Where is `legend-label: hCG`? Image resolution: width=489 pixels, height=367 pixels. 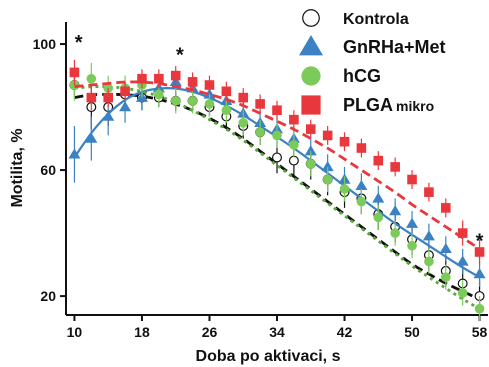 legend-label: hCG is located at coordinates (362, 76).